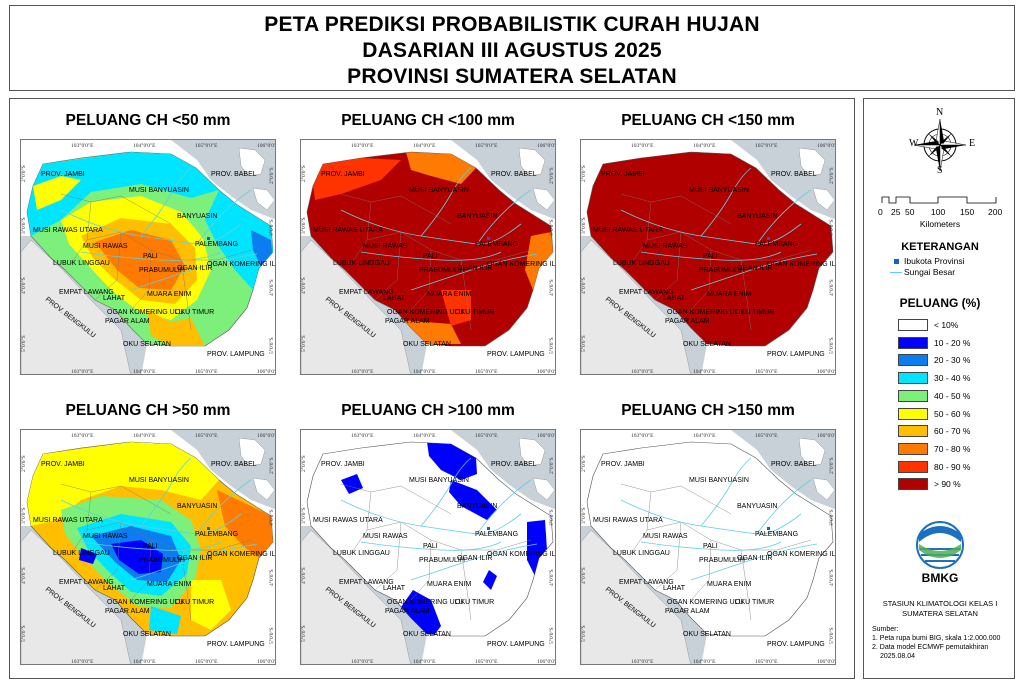  What do you see at coordinates (953, 432) in the screenshot?
I see `legend-class-row: 60 - 70 %` at bounding box center [953, 432].